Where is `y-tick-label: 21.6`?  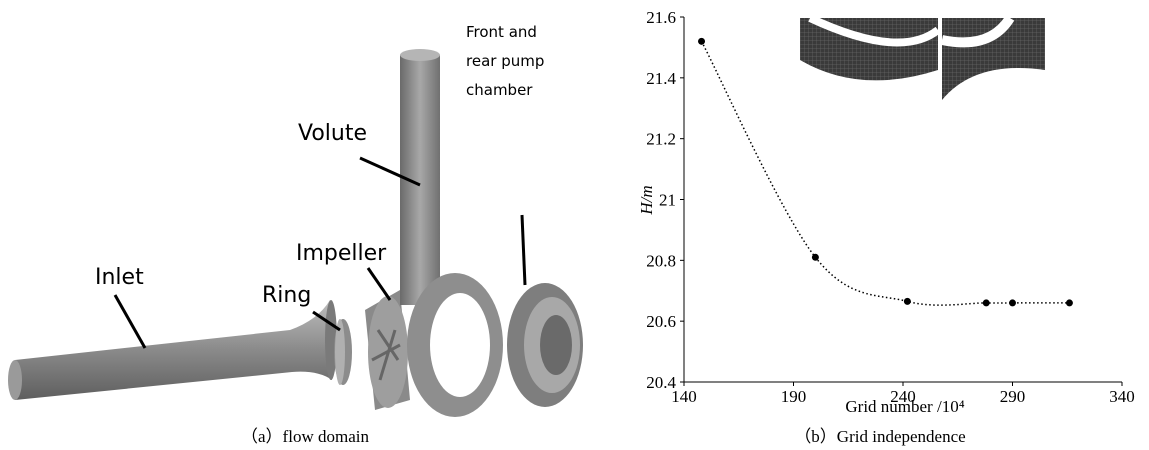
y-tick-label: 21.6 is located at coordinates (661, 17).